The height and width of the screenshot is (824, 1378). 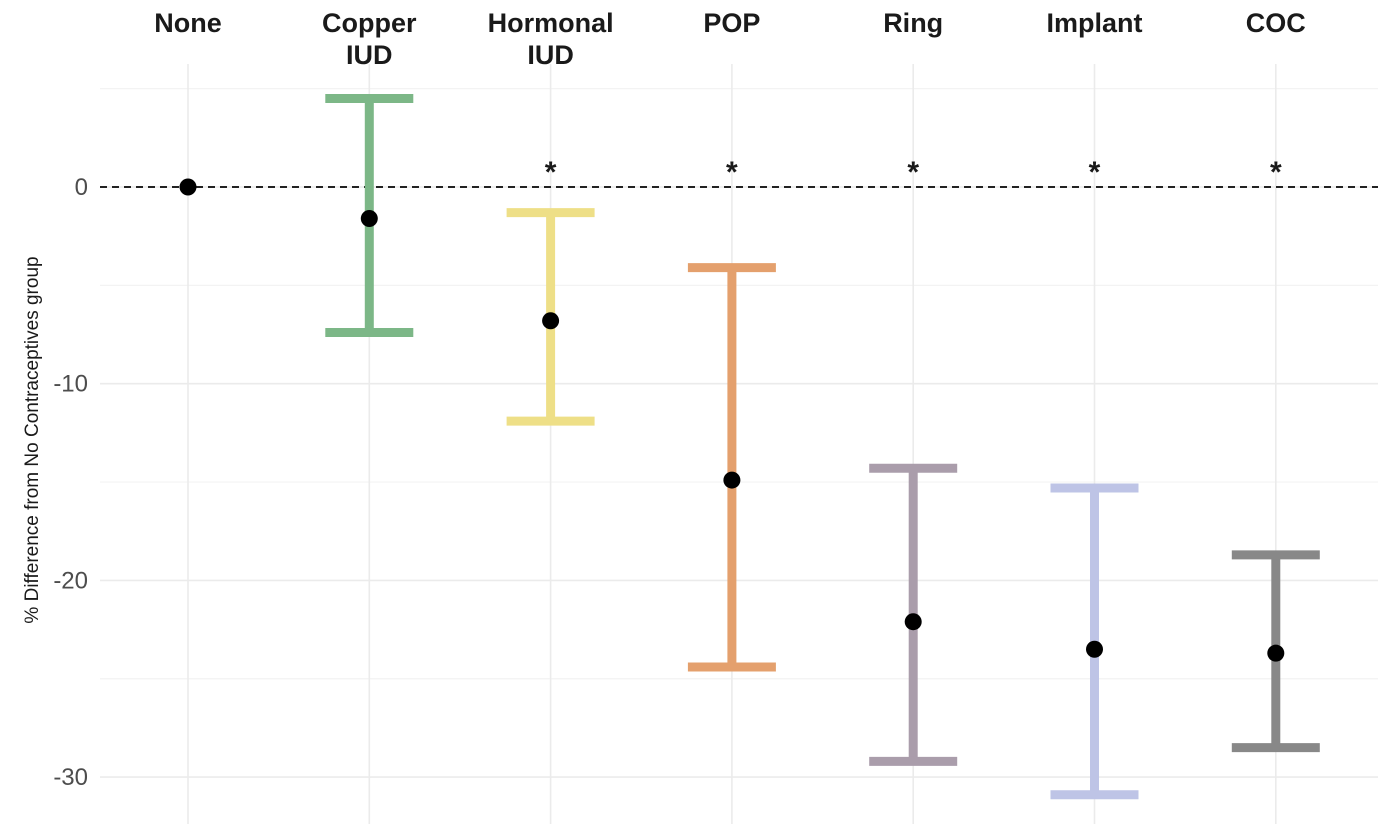 What do you see at coordinates (81, 187) in the screenshot?
I see `y-tick-label: 0` at bounding box center [81, 187].